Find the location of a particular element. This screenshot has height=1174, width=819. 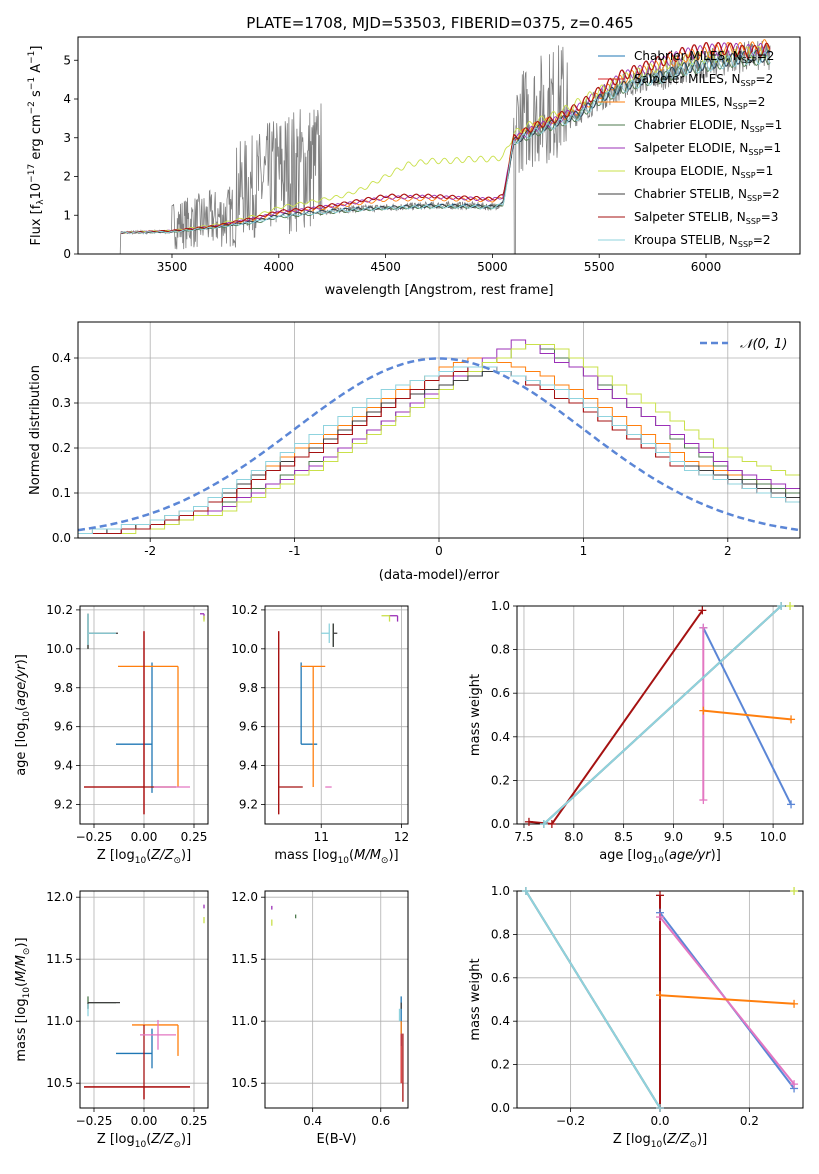

mass_vs_ebv-frame is located at coordinates (336, 999).